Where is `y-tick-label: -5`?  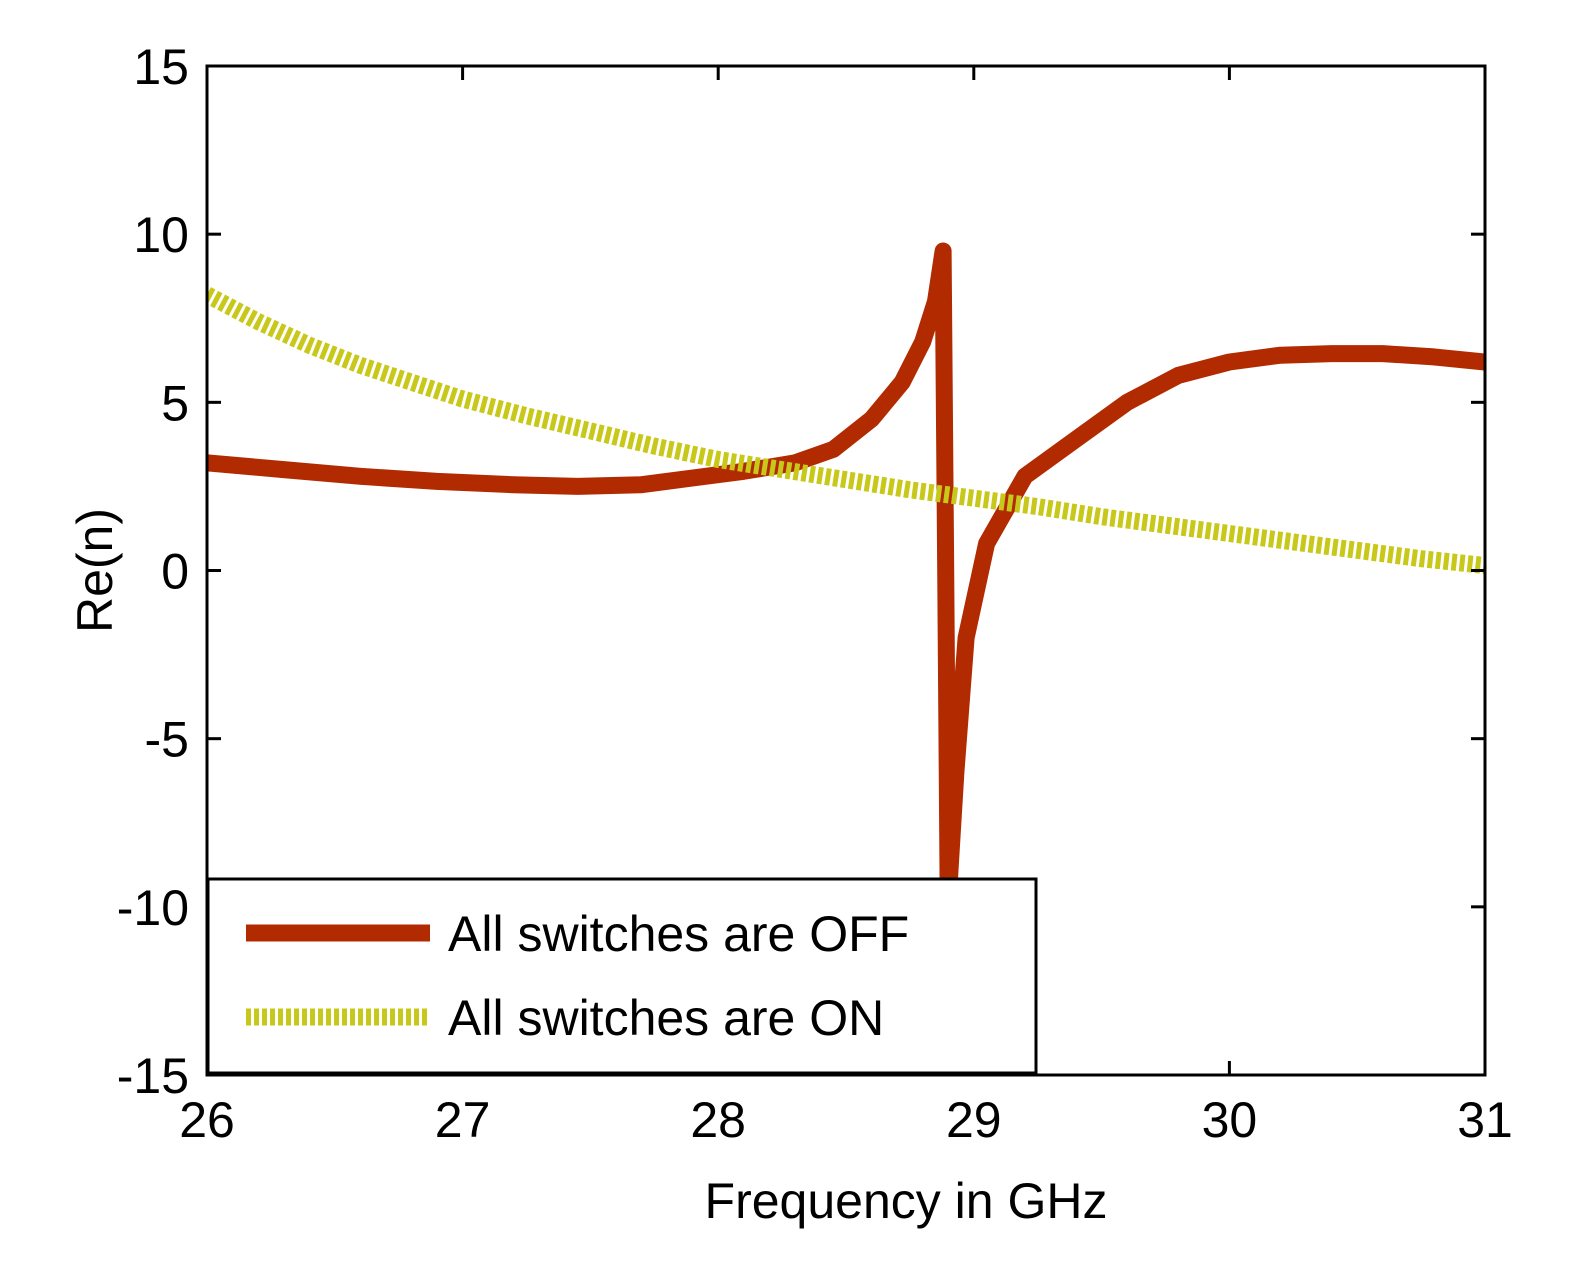 y-tick-label: -5 is located at coordinates (167, 740).